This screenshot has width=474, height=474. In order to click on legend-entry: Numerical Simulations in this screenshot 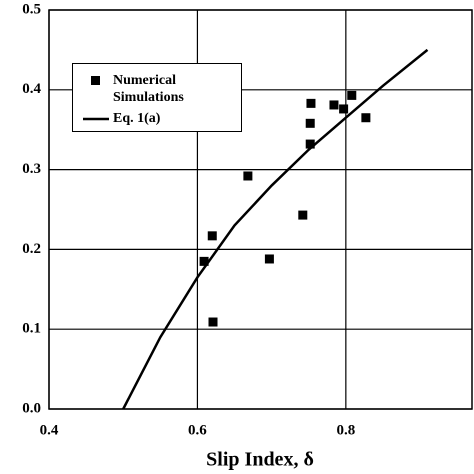, I will do `click(143, 89)`.